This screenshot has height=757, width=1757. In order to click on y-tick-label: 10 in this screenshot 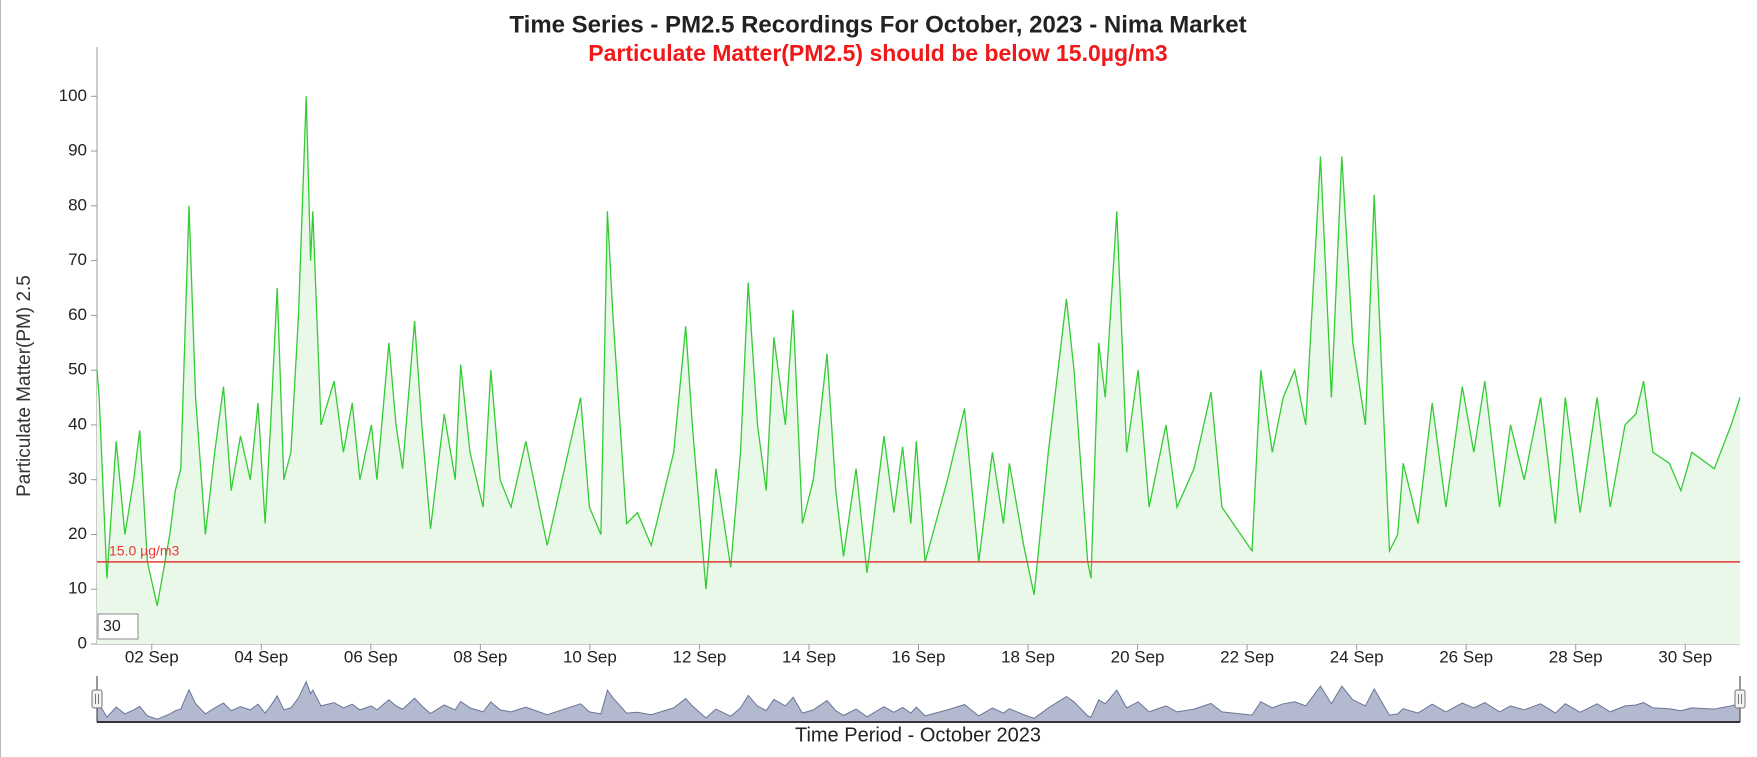, I will do `click(77, 588)`.